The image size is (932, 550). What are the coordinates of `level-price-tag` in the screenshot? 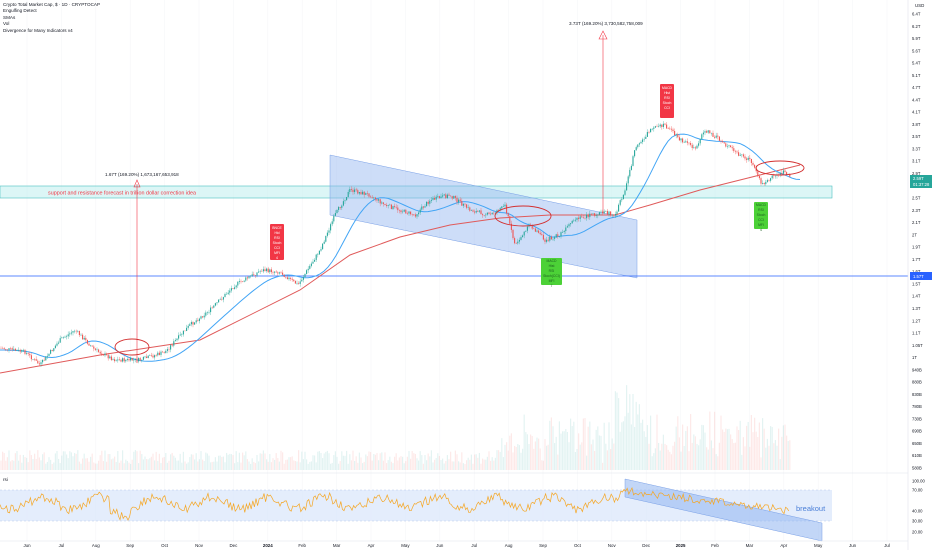 It's located at (921, 276).